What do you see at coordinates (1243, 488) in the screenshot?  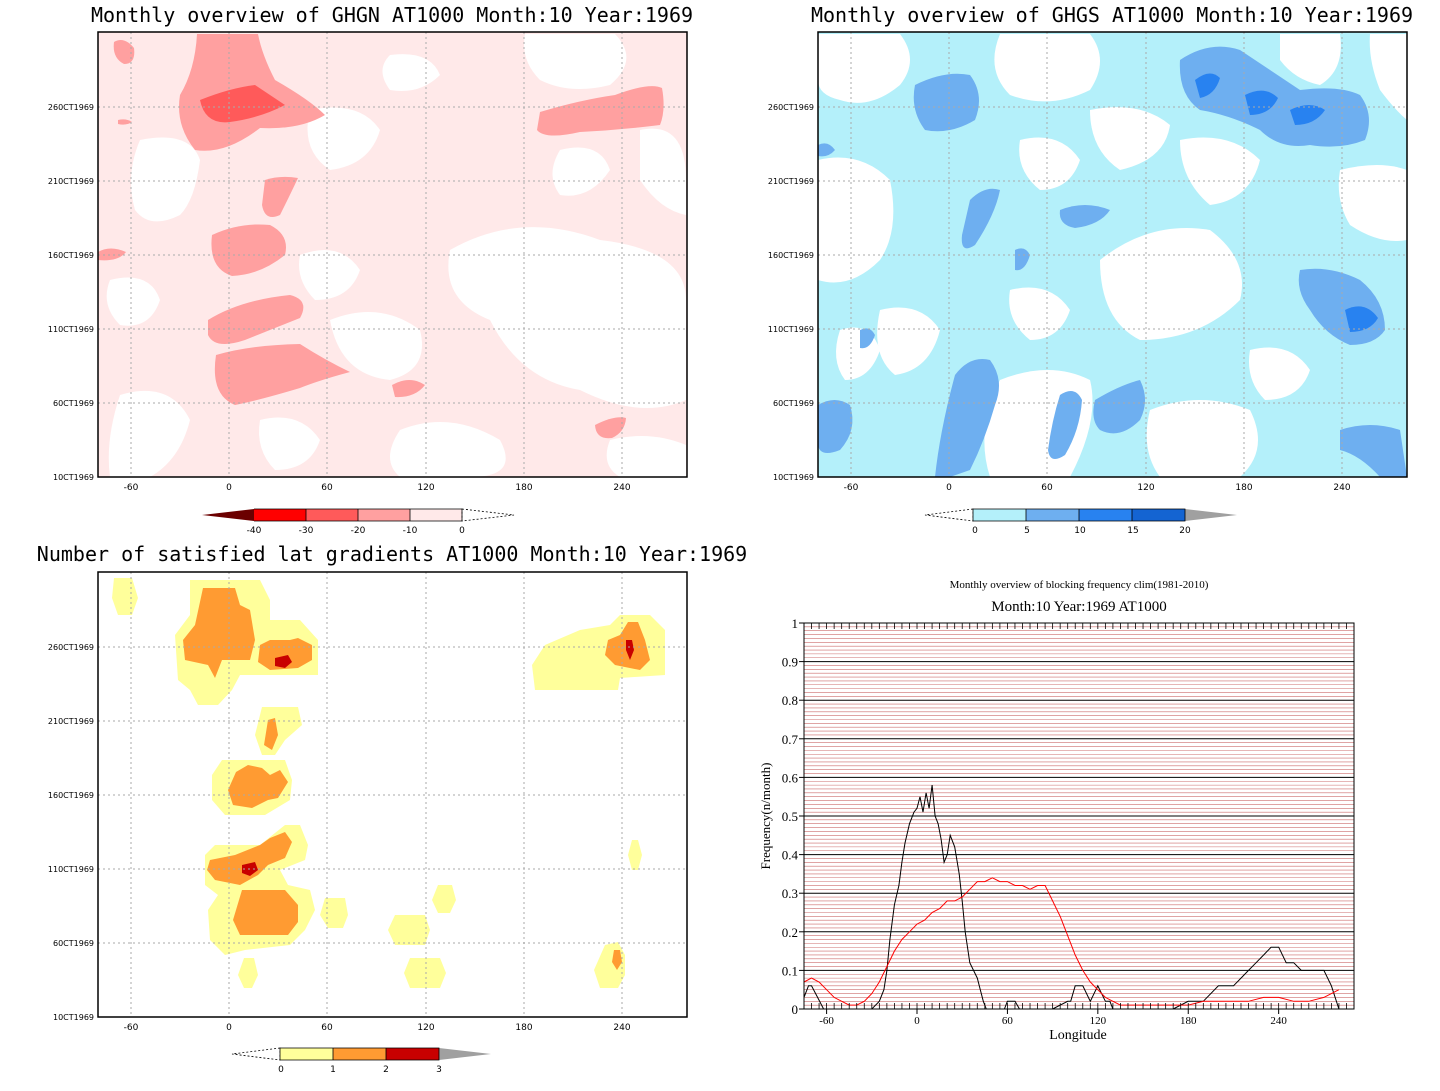 I see `ghgs-xtick: 180` at bounding box center [1243, 488].